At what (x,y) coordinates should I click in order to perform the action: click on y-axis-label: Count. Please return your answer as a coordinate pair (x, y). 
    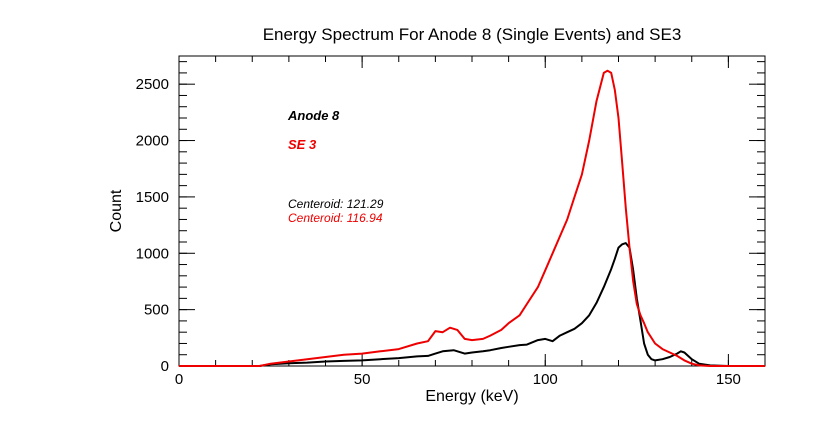
    Looking at the image, I should click on (116, 210).